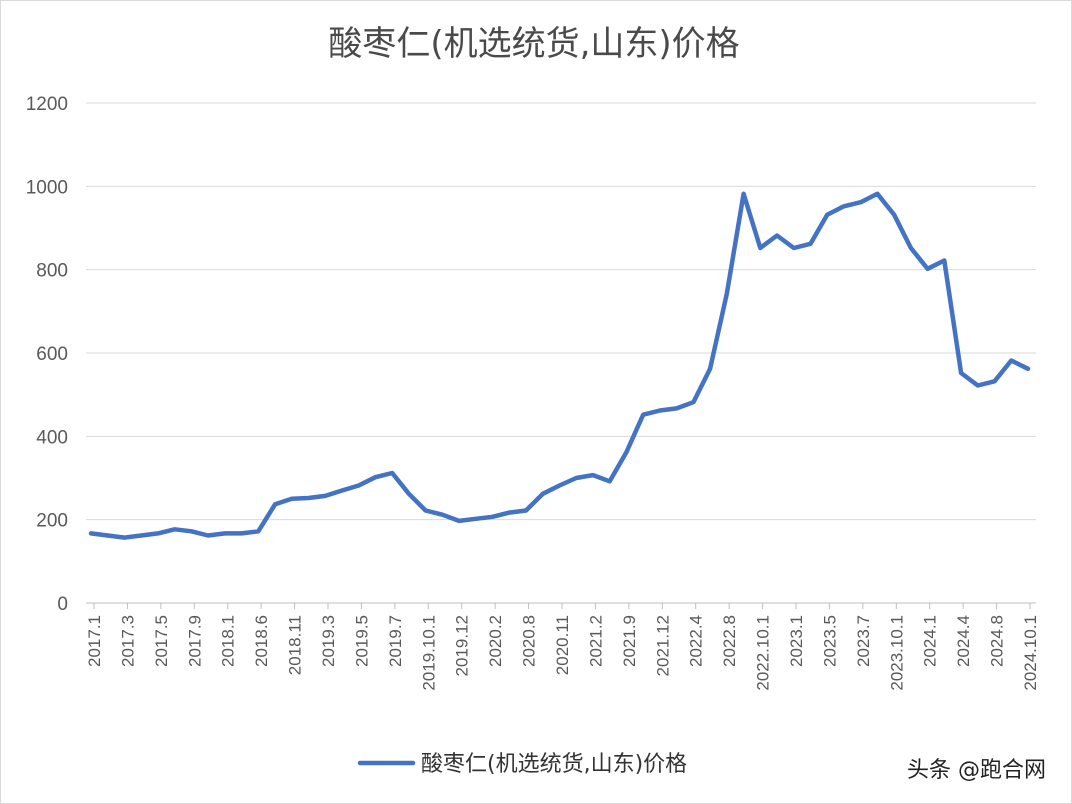  I want to click on x-tick-label: 2022.4, so click(696, 641).